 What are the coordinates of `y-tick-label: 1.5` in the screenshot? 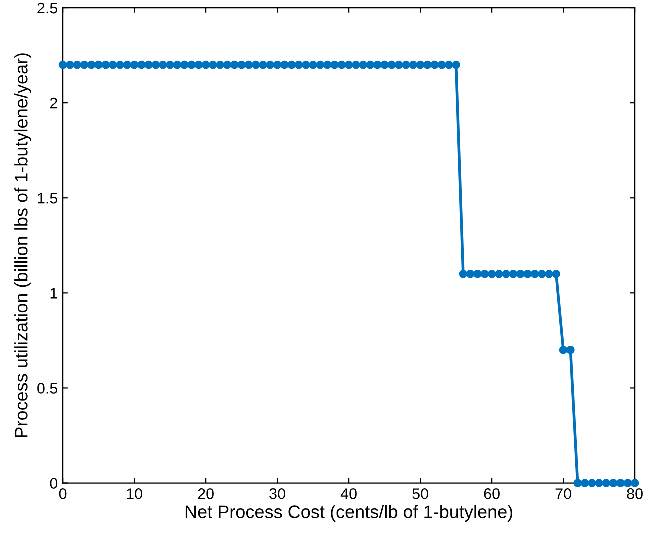 It's located at (48, 198).